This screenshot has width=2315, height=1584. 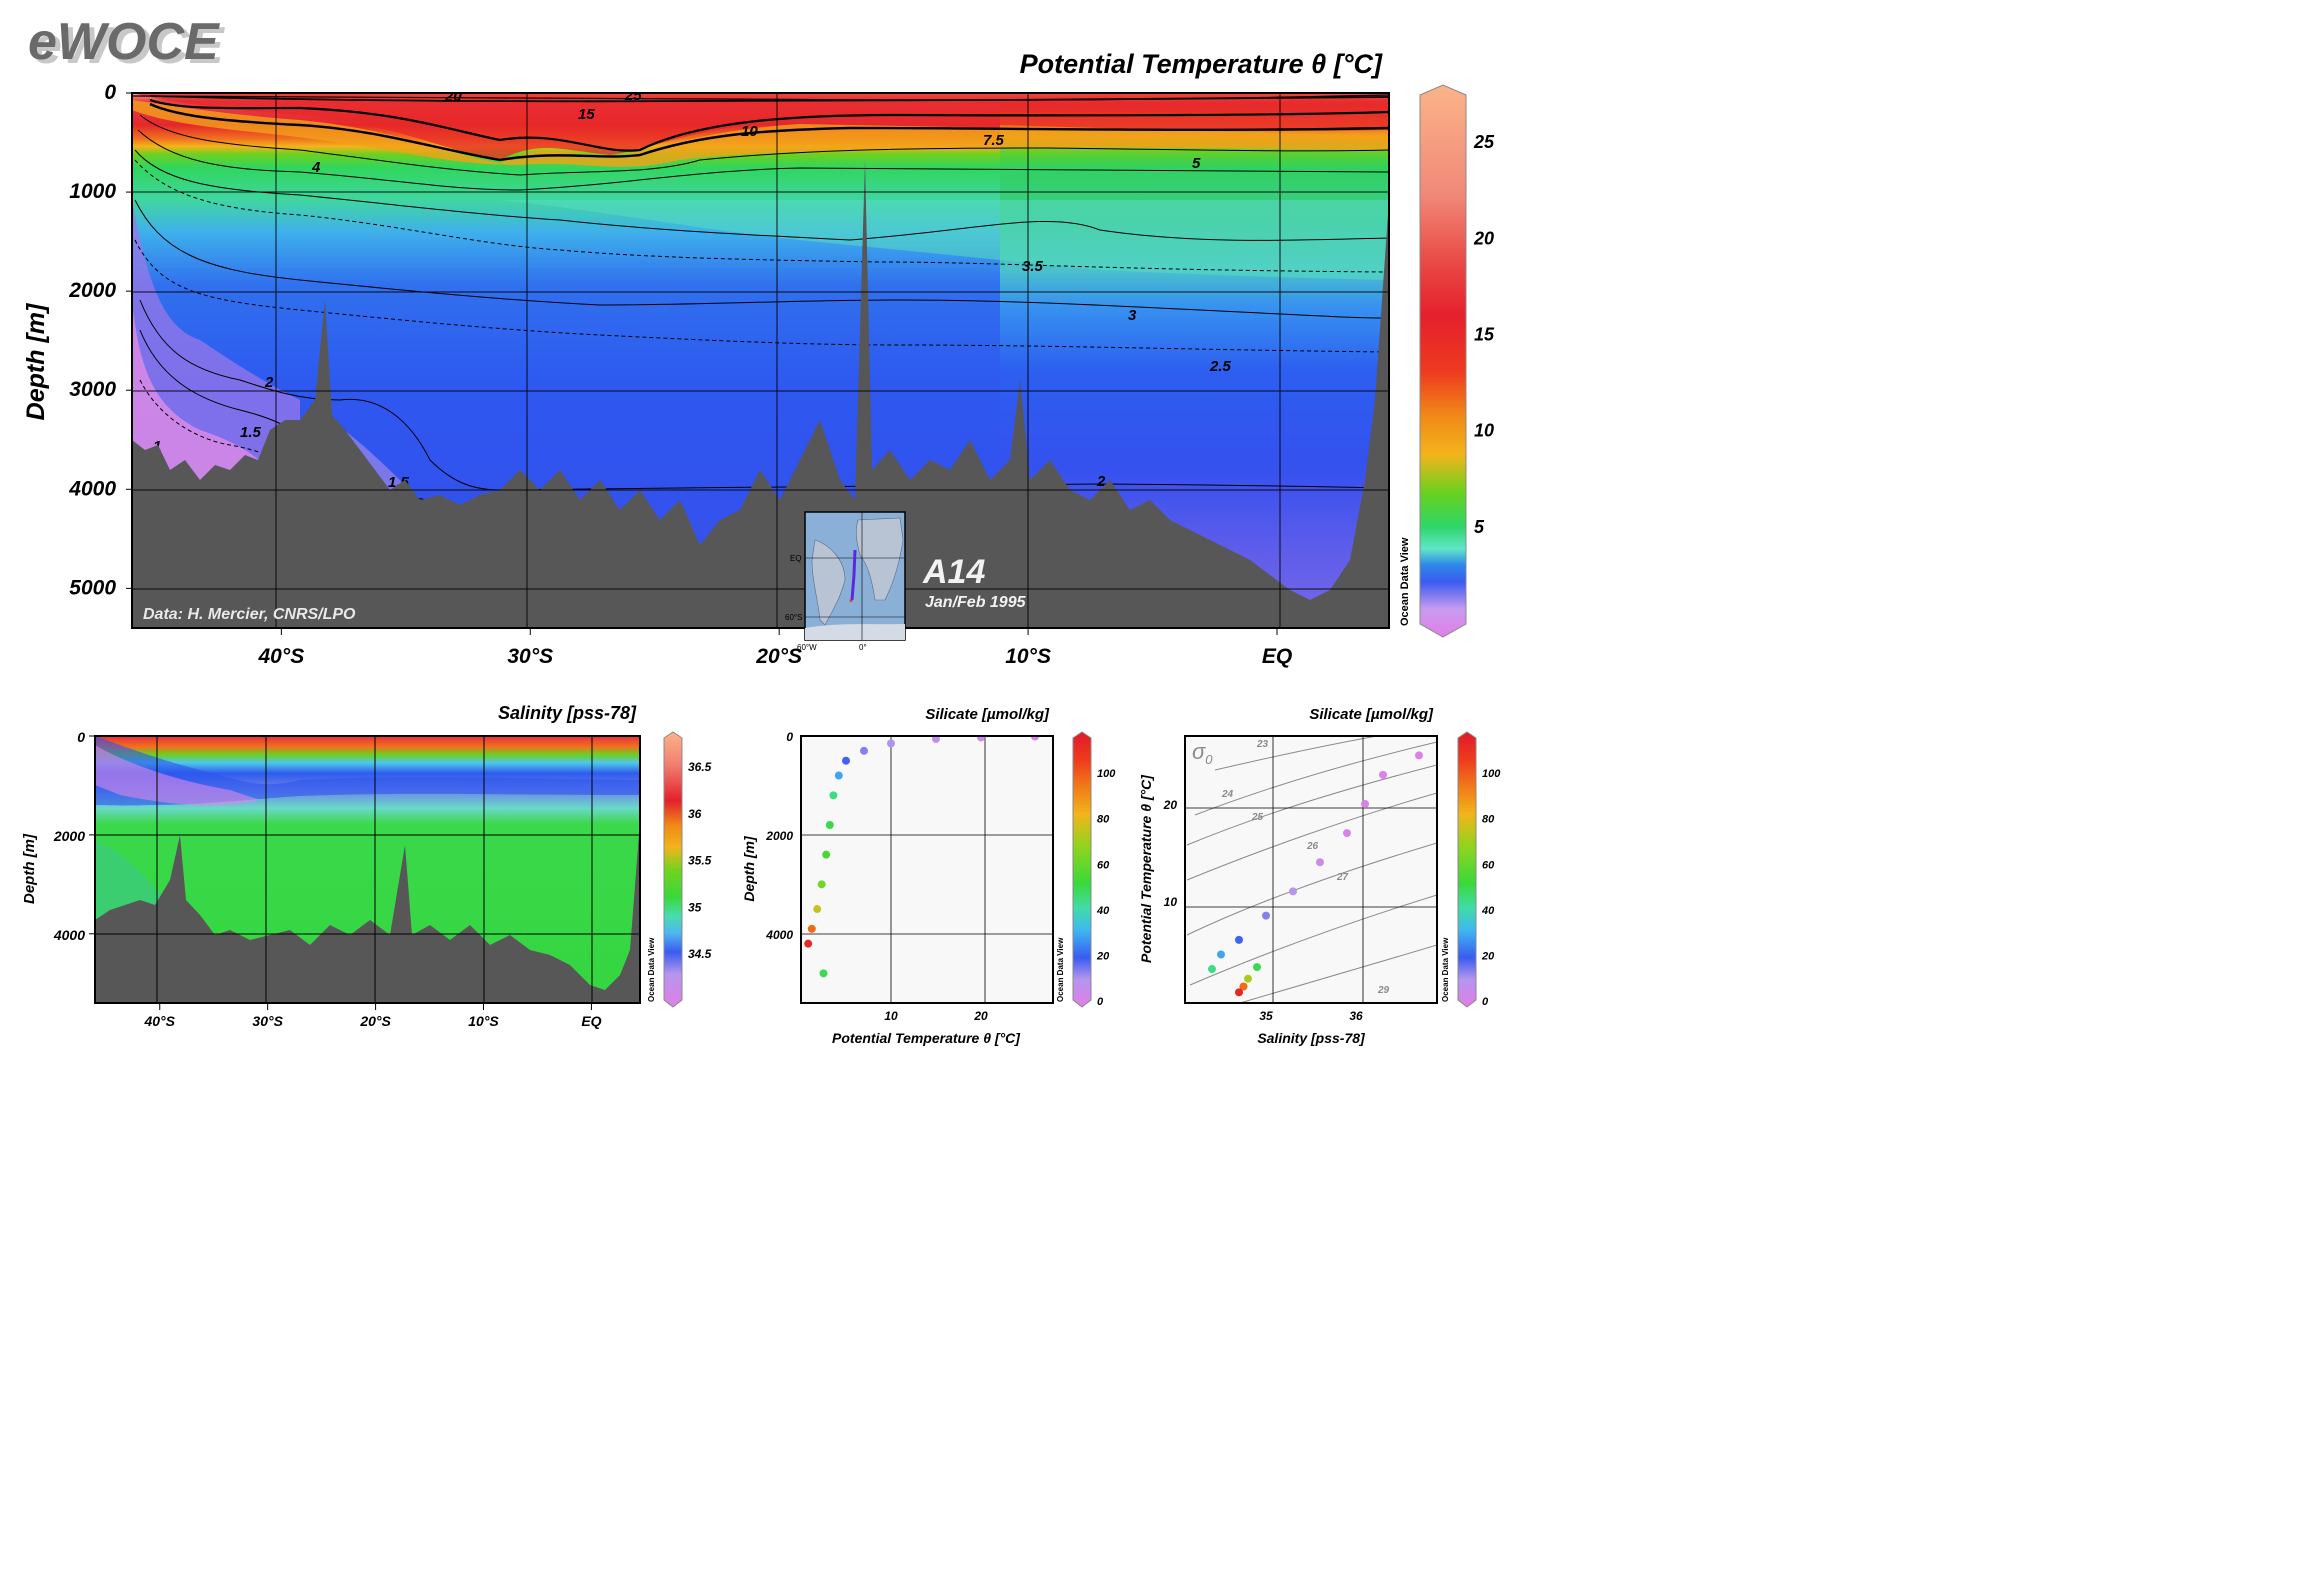 I want to click on ts-y-axis: 10 20, so click(x=1170, y=853).